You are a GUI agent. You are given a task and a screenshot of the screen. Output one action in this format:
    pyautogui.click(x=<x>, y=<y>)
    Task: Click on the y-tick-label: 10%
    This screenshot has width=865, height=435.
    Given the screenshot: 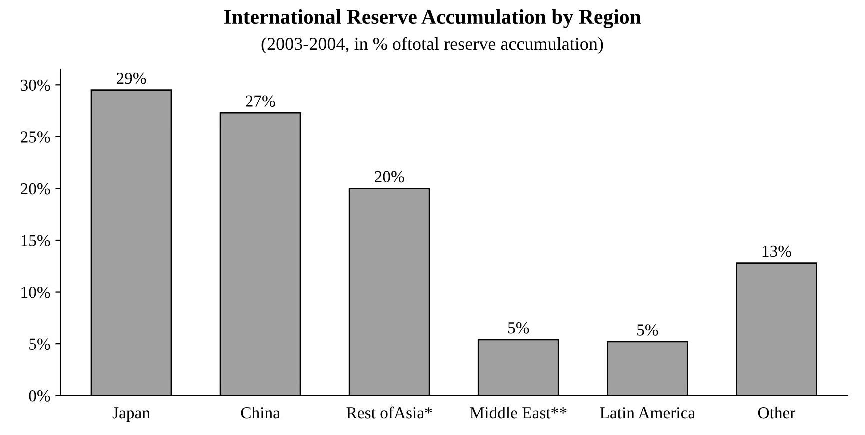 What is the action you would take?
    pyautogui.click(x=36, y=292)
    